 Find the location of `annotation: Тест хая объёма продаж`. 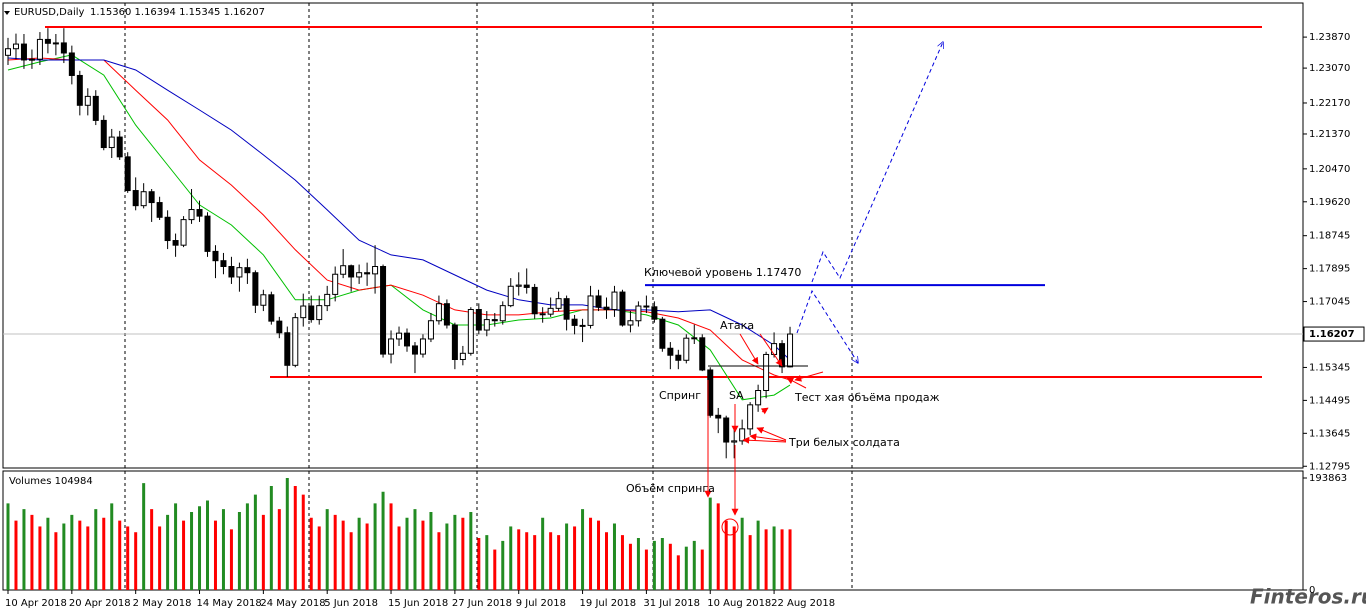

annotation: Тест хая объёма продаж is located at coordinates (867, 397).